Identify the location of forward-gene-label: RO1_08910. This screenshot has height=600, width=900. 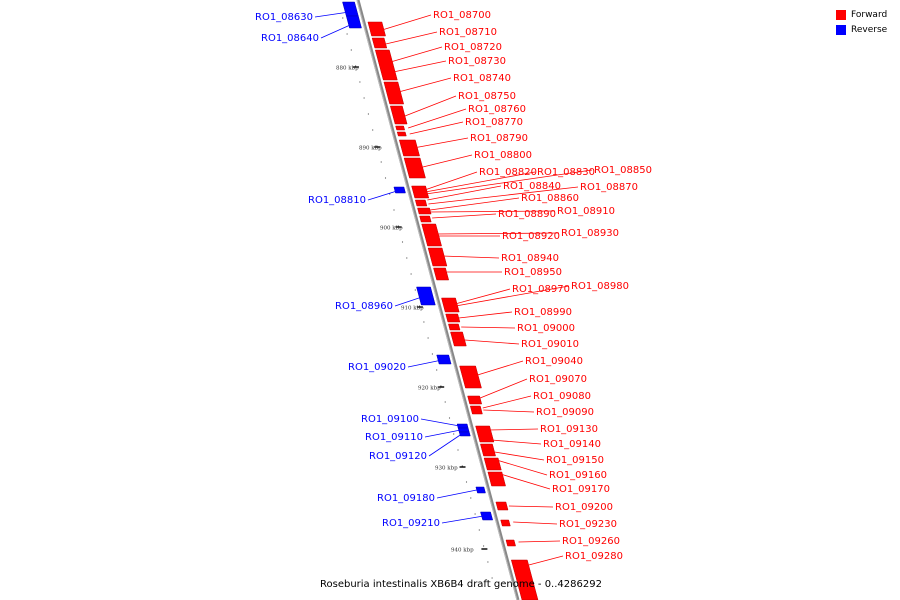
(586, 211).